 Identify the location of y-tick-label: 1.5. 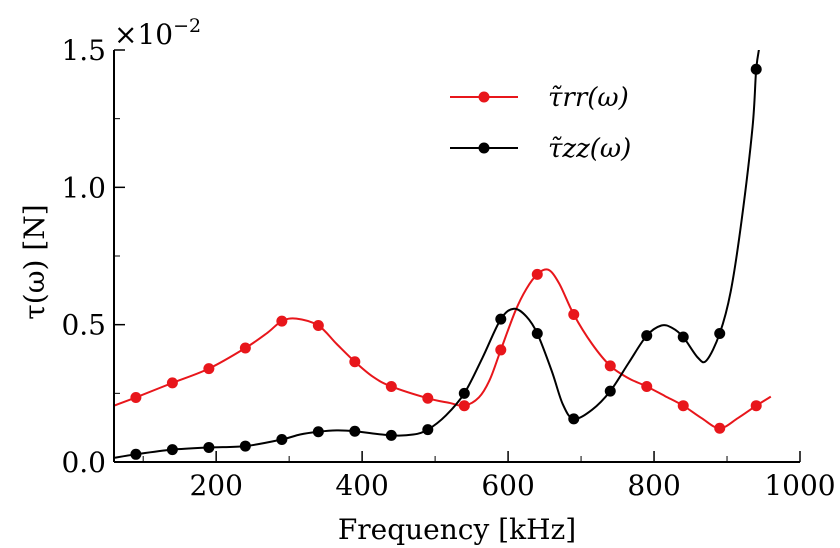
(83, 50).